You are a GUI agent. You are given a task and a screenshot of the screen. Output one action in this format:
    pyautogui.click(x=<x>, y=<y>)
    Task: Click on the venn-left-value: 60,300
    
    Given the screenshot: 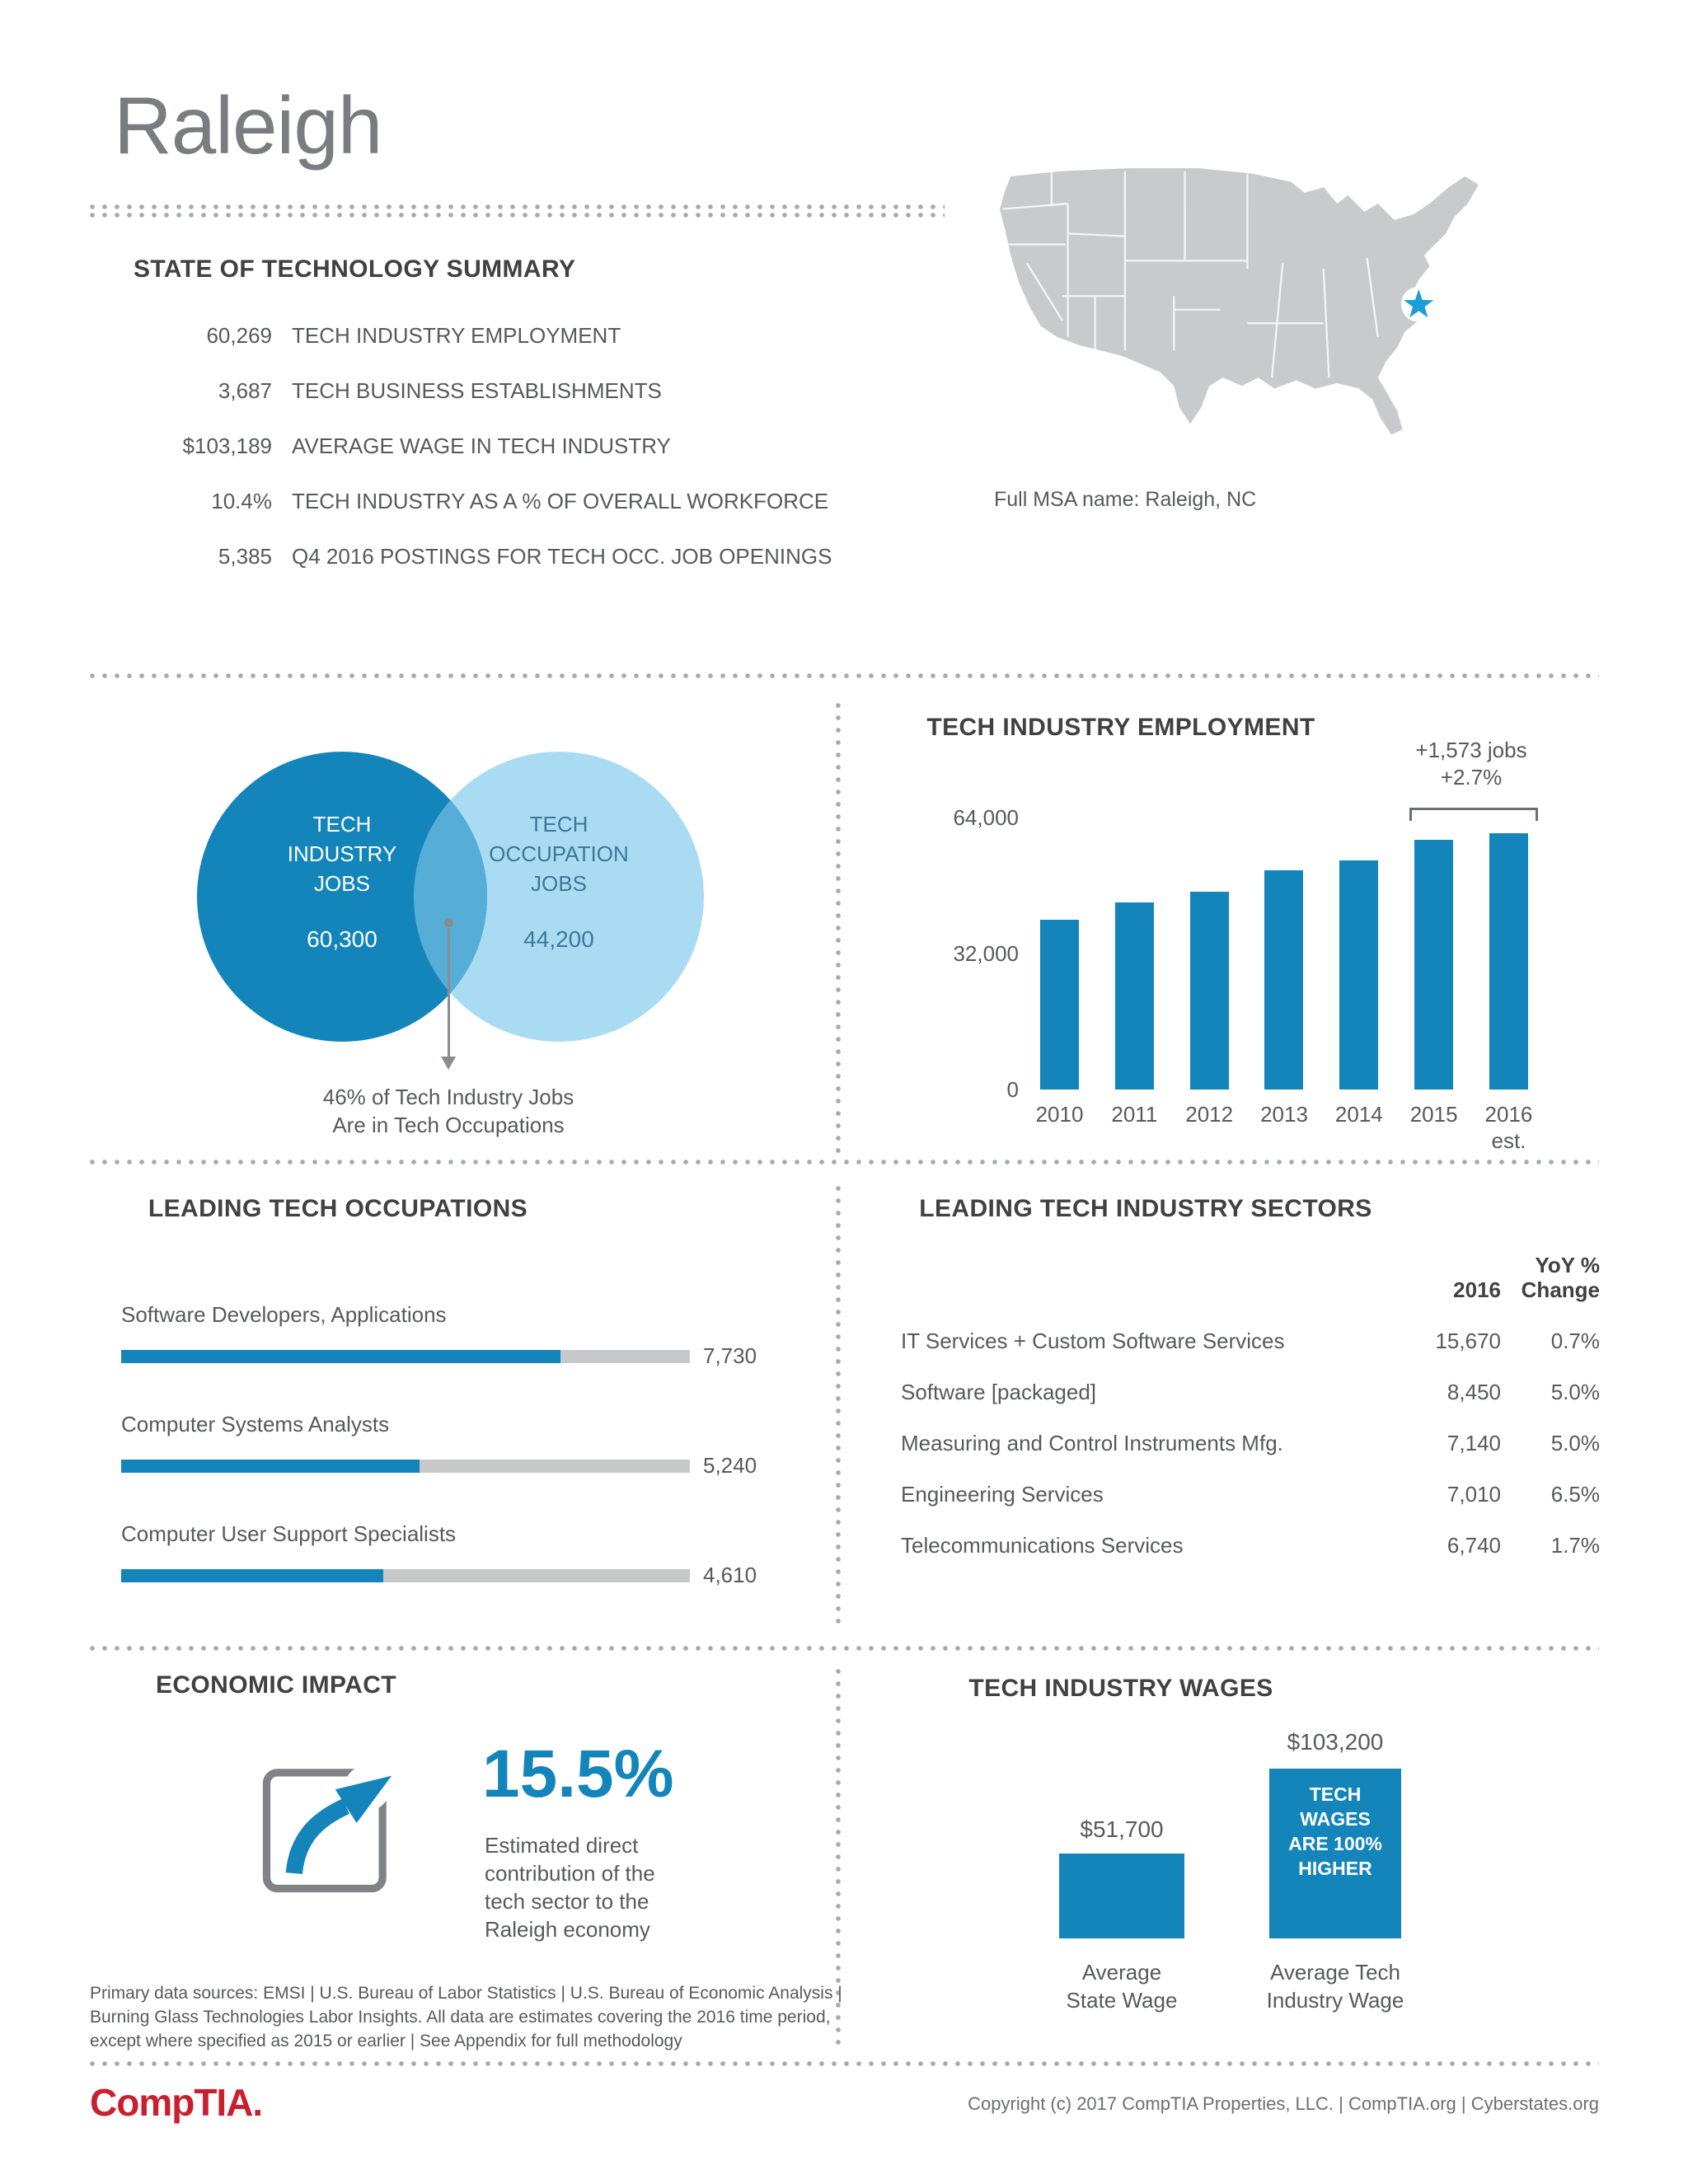 What is the action you would take?
    pyautogui.click(x=342, y=939)
    